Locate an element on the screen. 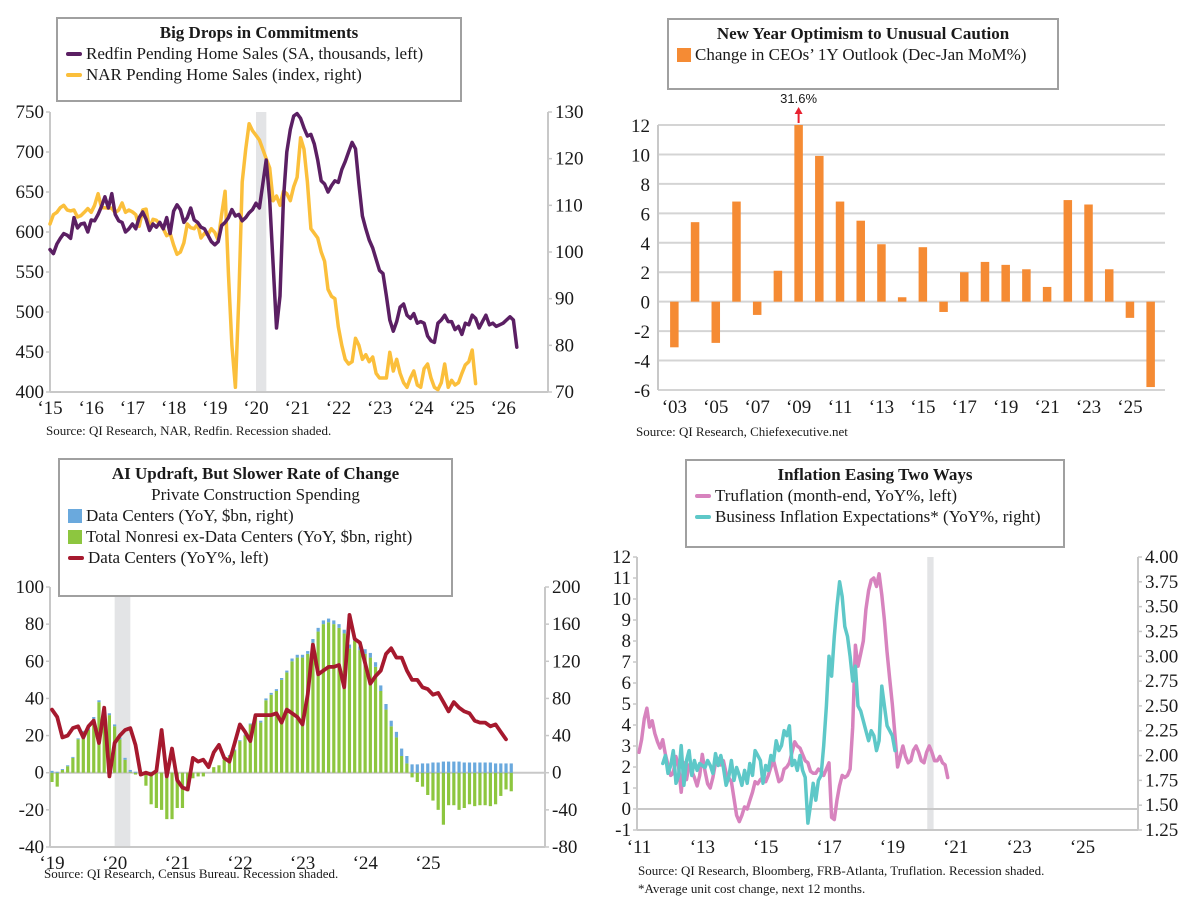 Image resolution: width=1200 pixels, height=913 pixels. series-line-nar is located at coordinates (263, 256).